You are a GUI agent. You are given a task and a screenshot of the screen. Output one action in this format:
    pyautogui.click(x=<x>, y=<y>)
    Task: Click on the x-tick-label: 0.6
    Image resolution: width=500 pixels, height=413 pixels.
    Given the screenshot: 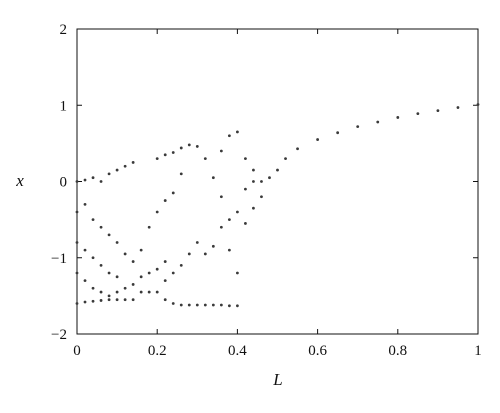 What is the action you would take?
    pyautogui.click(x=317, y=351)
    